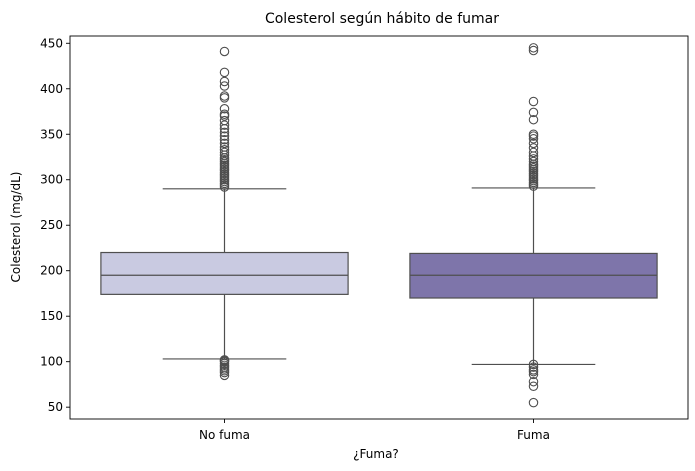 This screenshot has width=695, height=471. I want to click on y-tick-label: 150, so click(51, 316).